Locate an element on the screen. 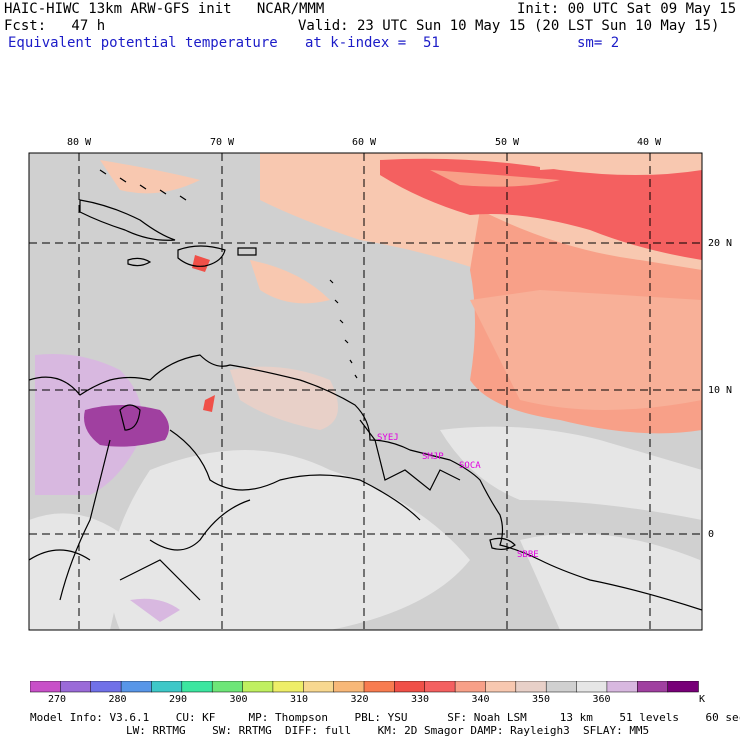 This screenshot has height=740, width=740. colorbar-label: 270 is located at coordinates (57, 699).